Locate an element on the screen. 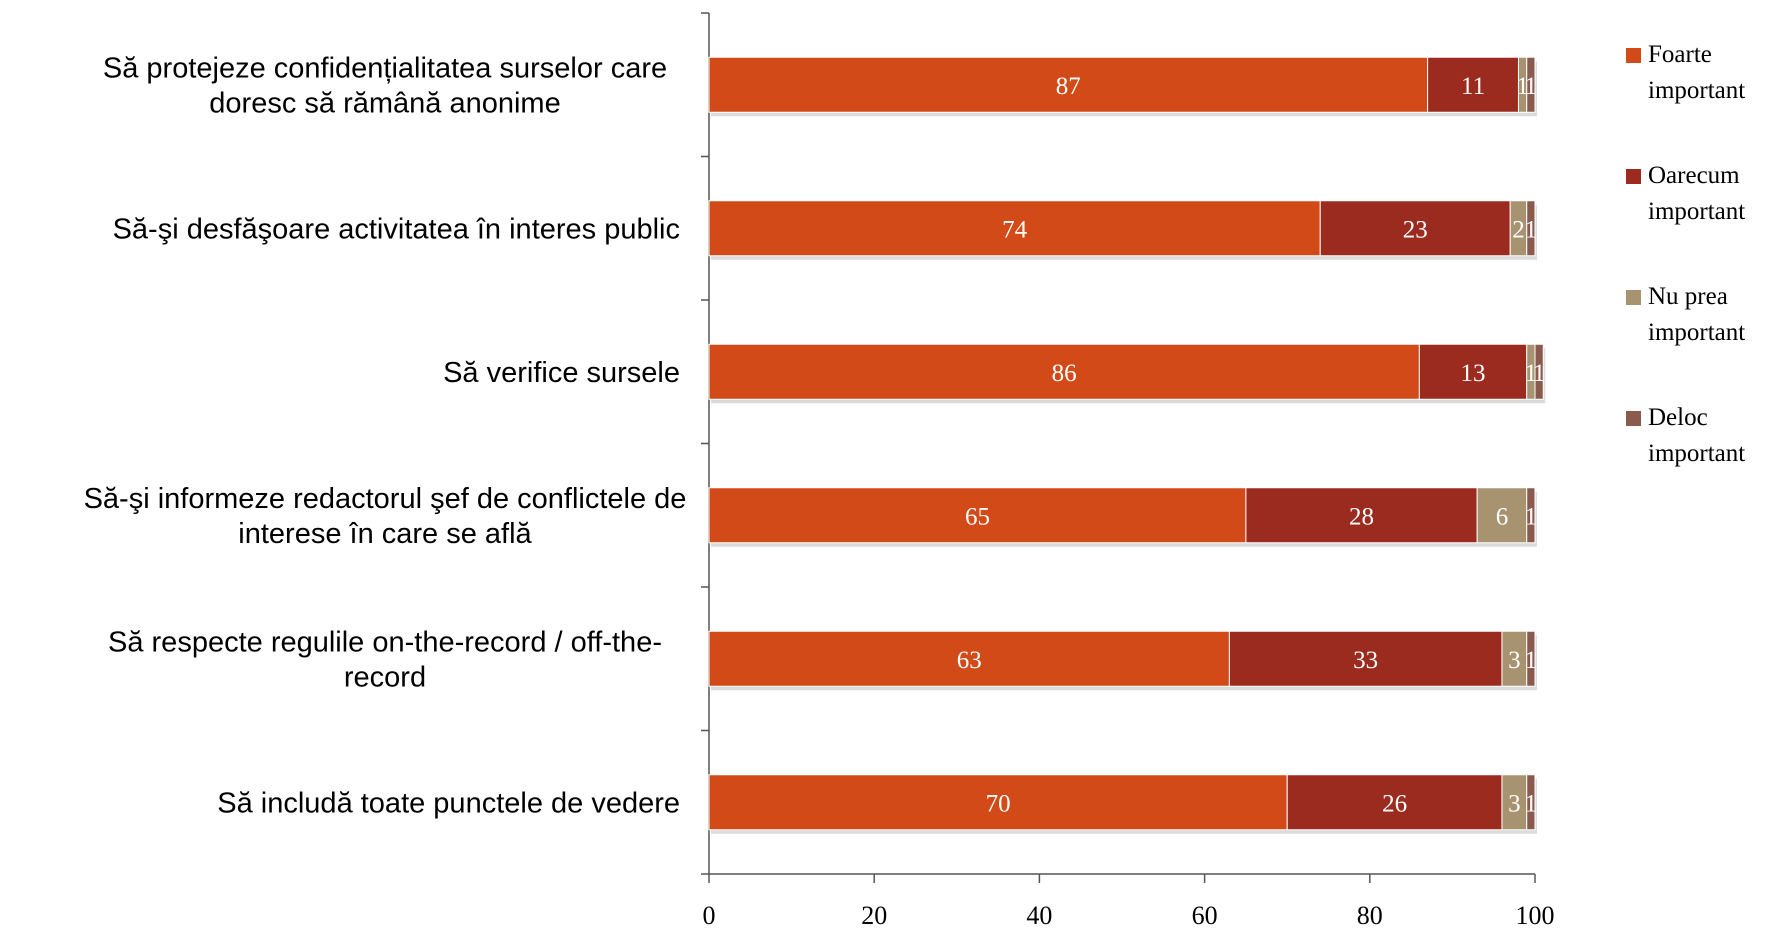  x-tick-label: 80 is located at coordinates (1370, 915).